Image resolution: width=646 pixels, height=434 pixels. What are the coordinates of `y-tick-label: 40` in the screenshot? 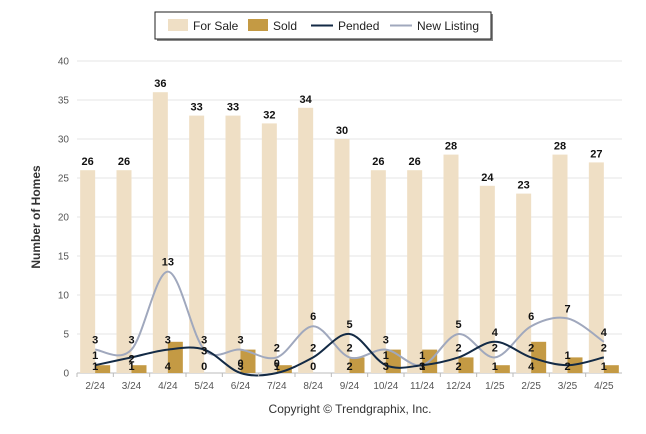 It's located at (64, 62).